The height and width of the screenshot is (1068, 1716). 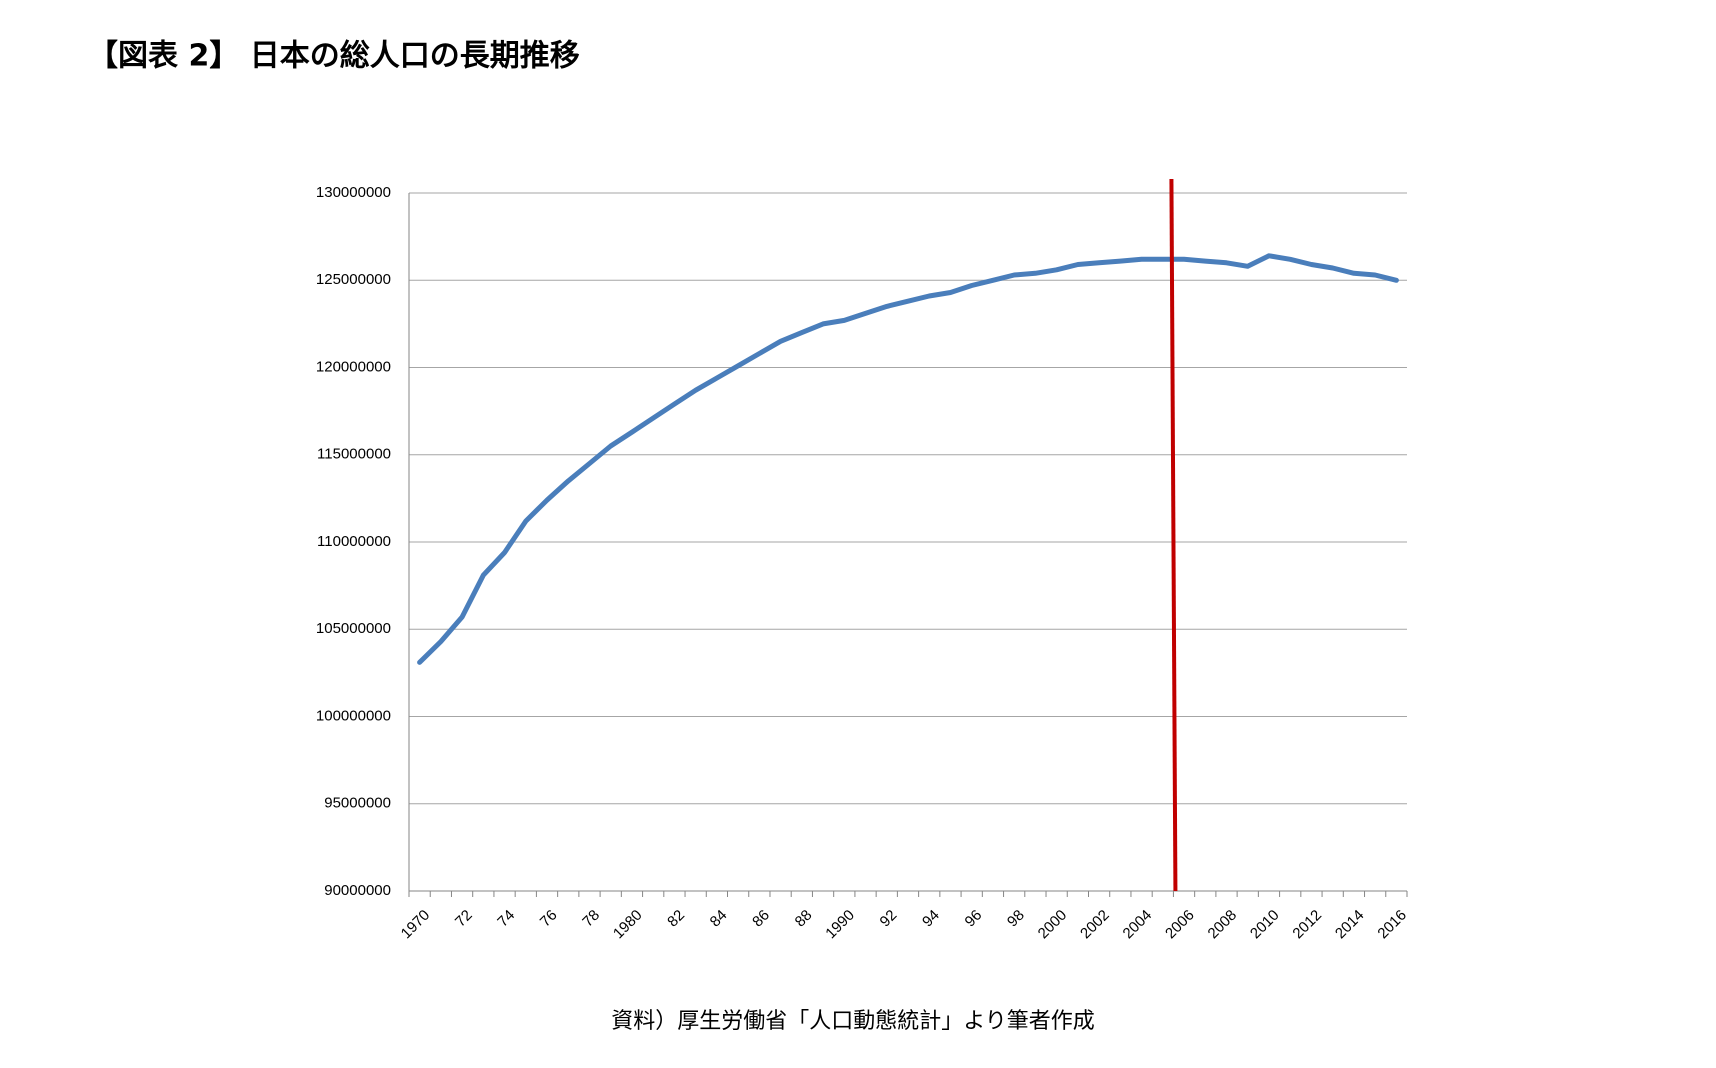 I want to click on x-tick-label: 76, so click(x=549, y=919).